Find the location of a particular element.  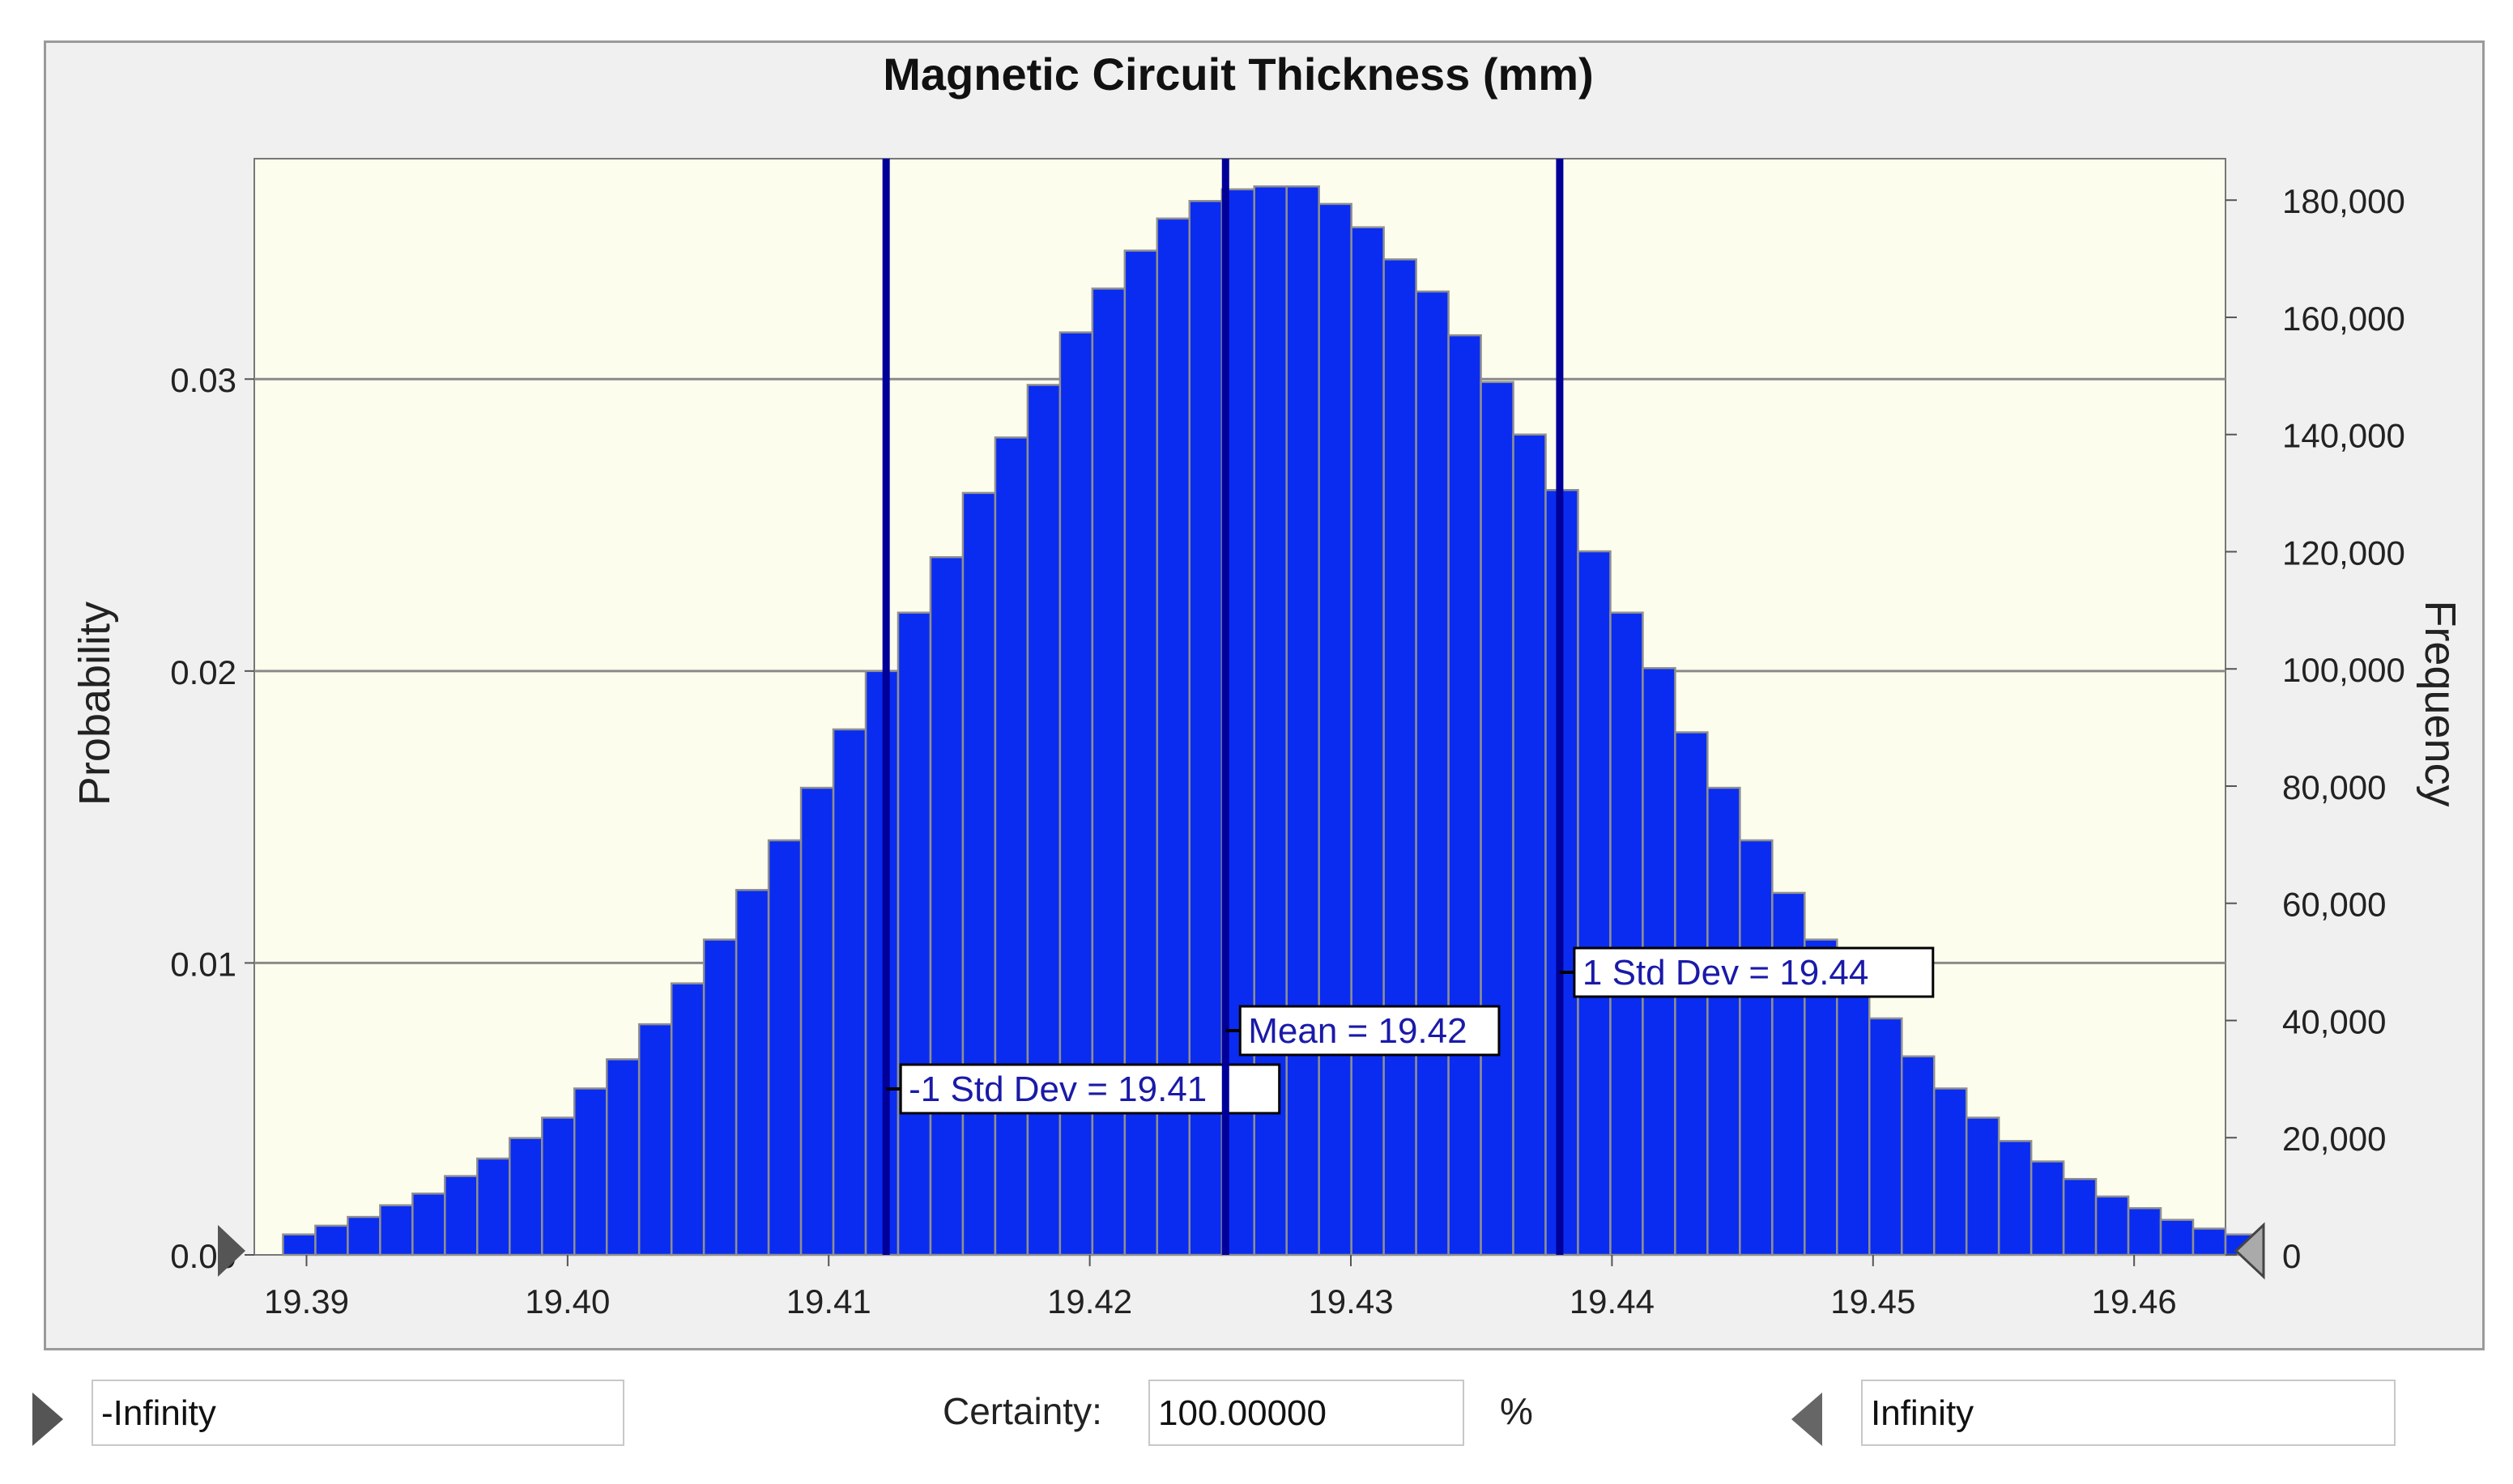

y-axis-label-frequency: Frequency is located at coordinates (2440, 703).